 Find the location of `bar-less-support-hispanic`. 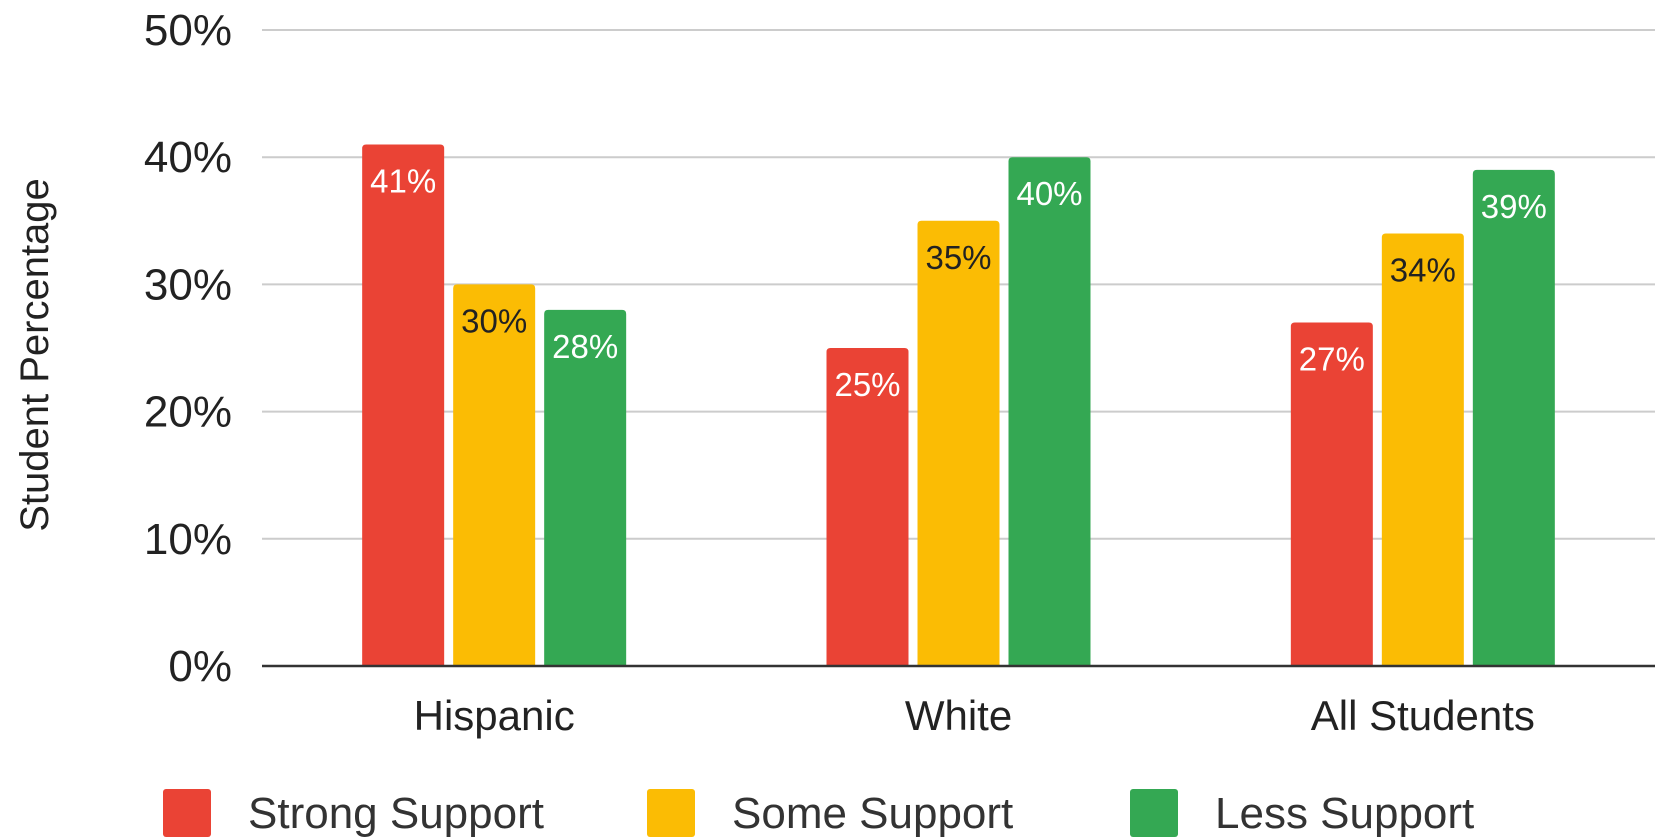

bar-less-support-hispanic is located at coordinates (585, 487).